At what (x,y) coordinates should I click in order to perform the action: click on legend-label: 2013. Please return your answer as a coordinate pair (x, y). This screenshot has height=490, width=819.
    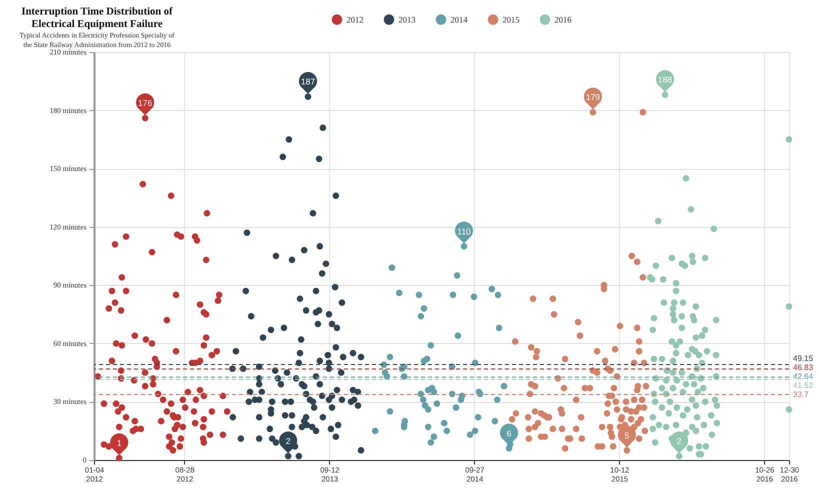
    Looking at the image, I should click on (407, 19).